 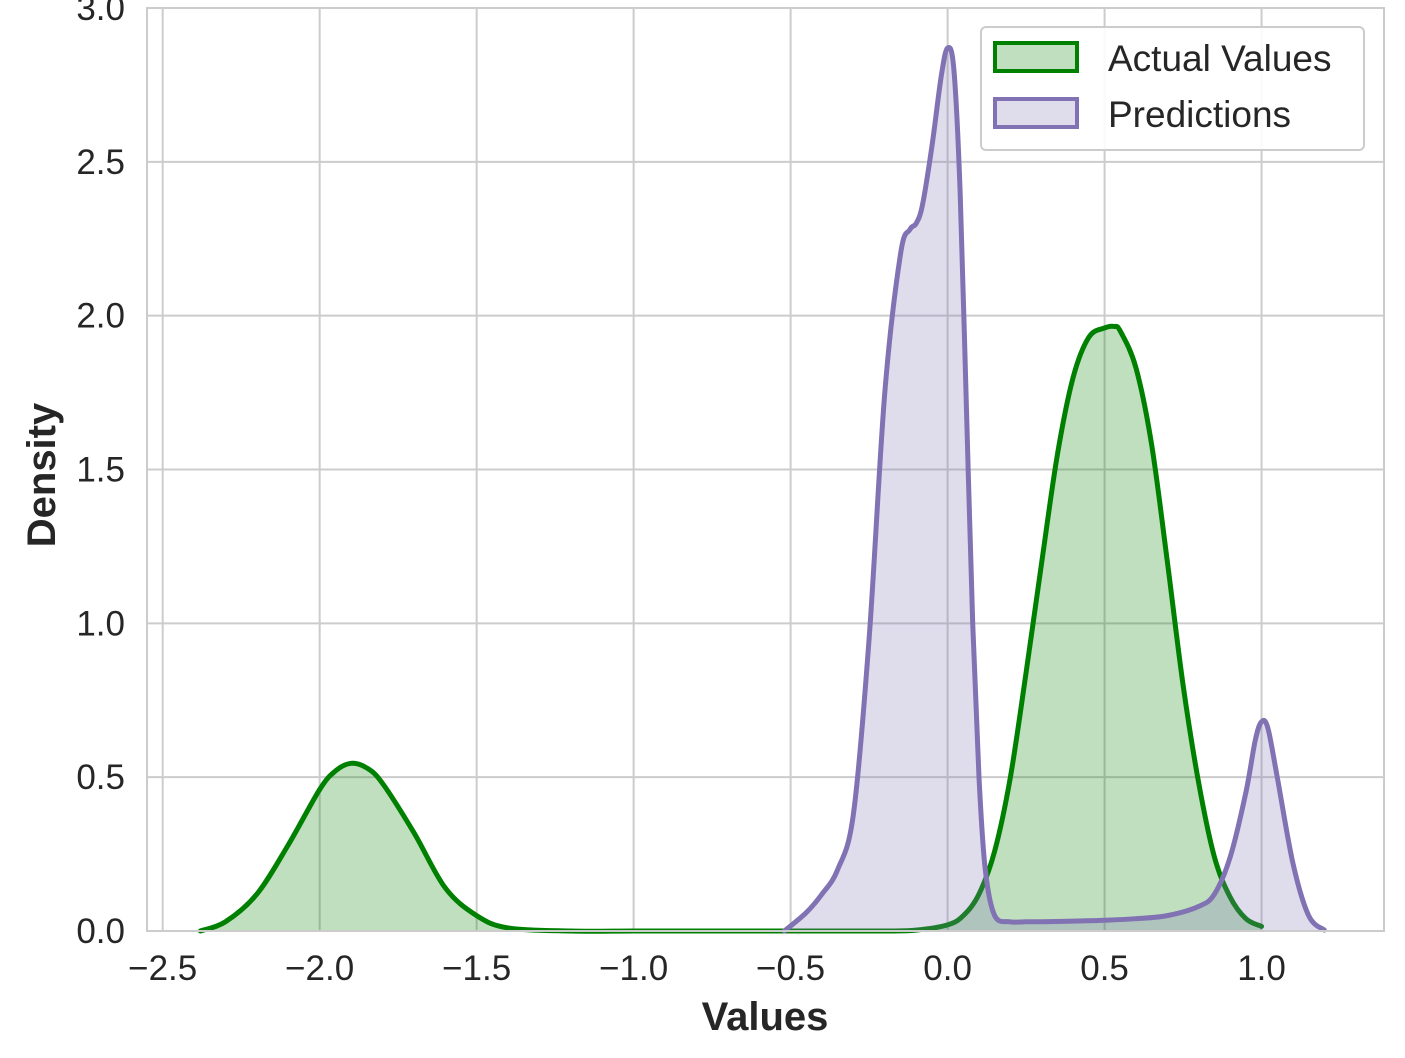 What do you see at coordinates (100, 470) in the screenshot?
I see `y-tick-label: 1.5` at bounding box center [100, 470].